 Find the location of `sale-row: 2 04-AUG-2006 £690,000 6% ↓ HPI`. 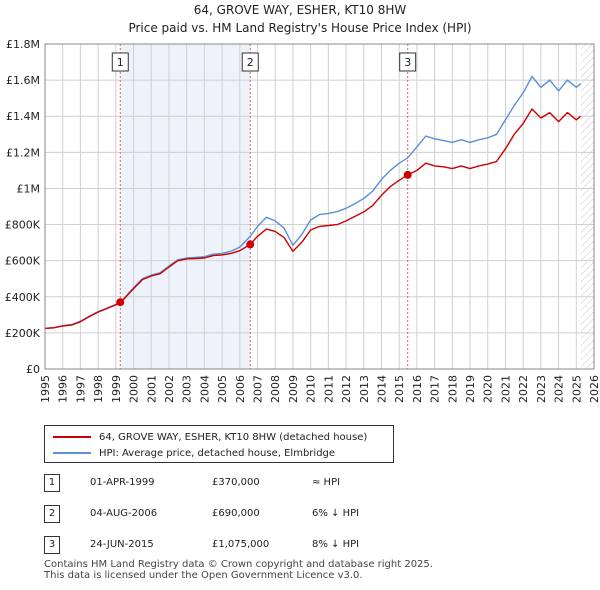

sale-row: 2 04-AUG-2006 £690,000 6% ↓ HPI is located at coordinates (224, 515).